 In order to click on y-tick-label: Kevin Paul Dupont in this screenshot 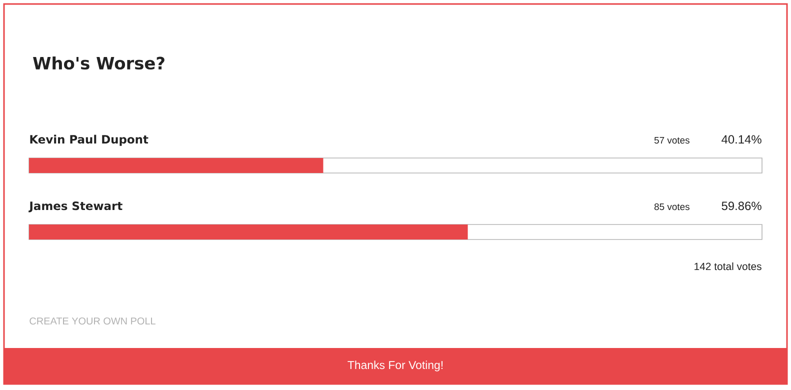, I will do `click(89, 140)`.